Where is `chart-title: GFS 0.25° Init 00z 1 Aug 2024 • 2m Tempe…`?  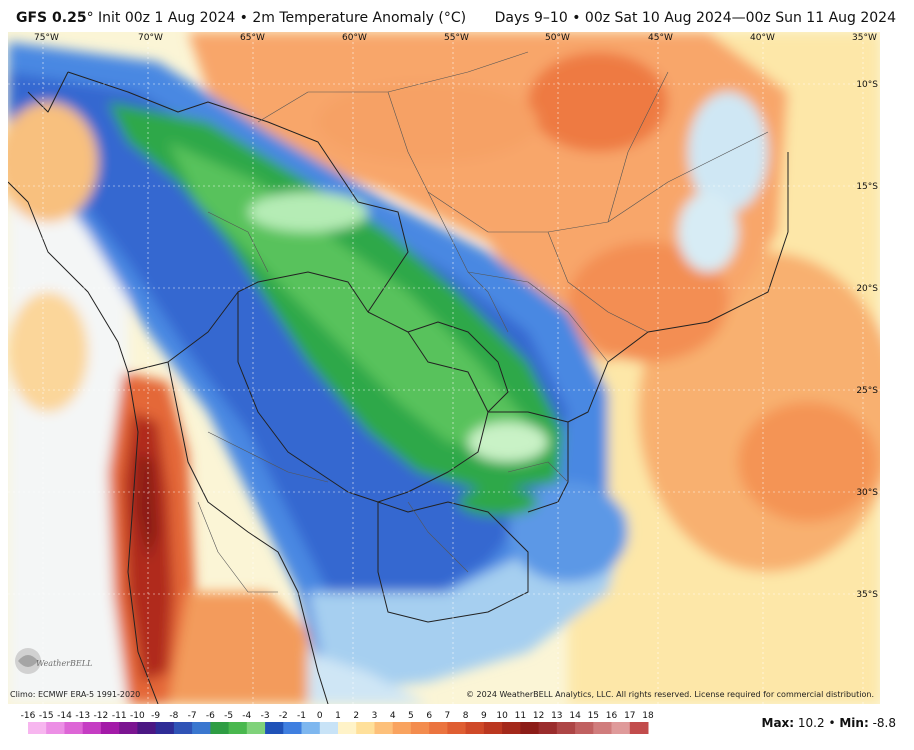
chart-title: GFS 0.25° Init 00z 1 Aug 2024 • 2m Tempe… is located at coordinates (241, 18).